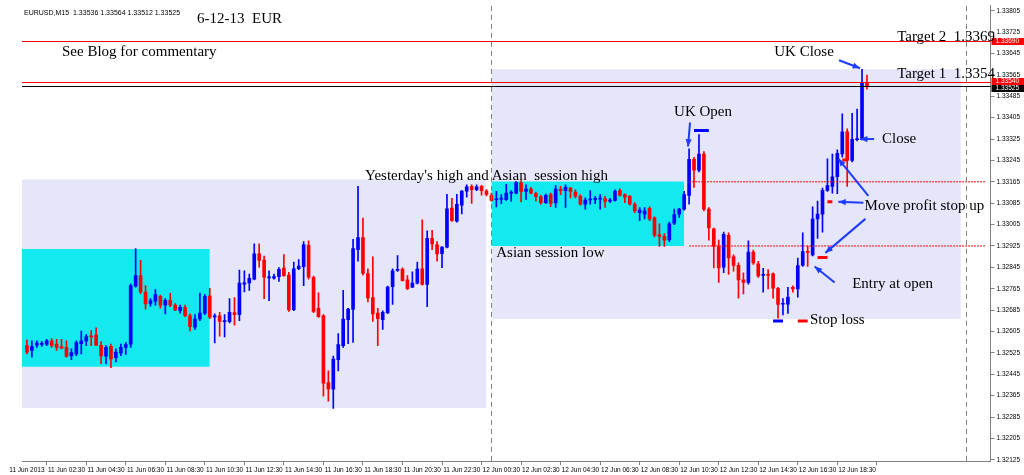 This screenshot has width=1024, height=475. What do you see at coordinates (946, 73) in the screenshot?
I see `annotation: Target 1 1.3354` at bounding box center [946, 73].